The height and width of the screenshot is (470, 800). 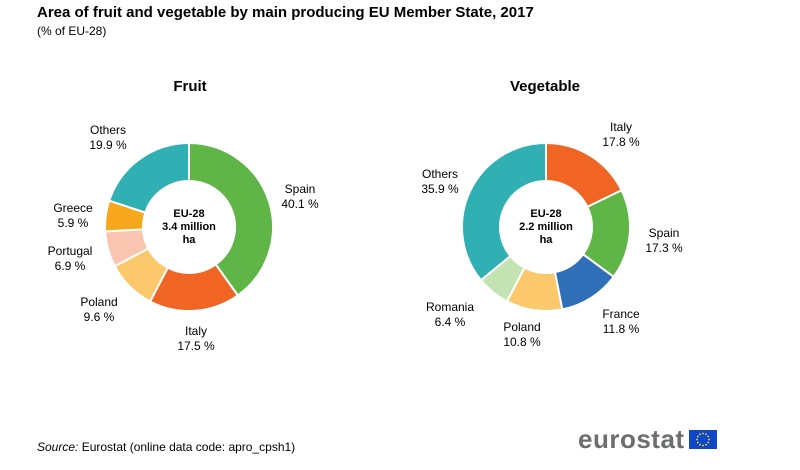 What do you see at coordinates (631, 438) in the screenshot?
I see `eurostat-logo-text: eurostat` at bounding box center [631, 438].